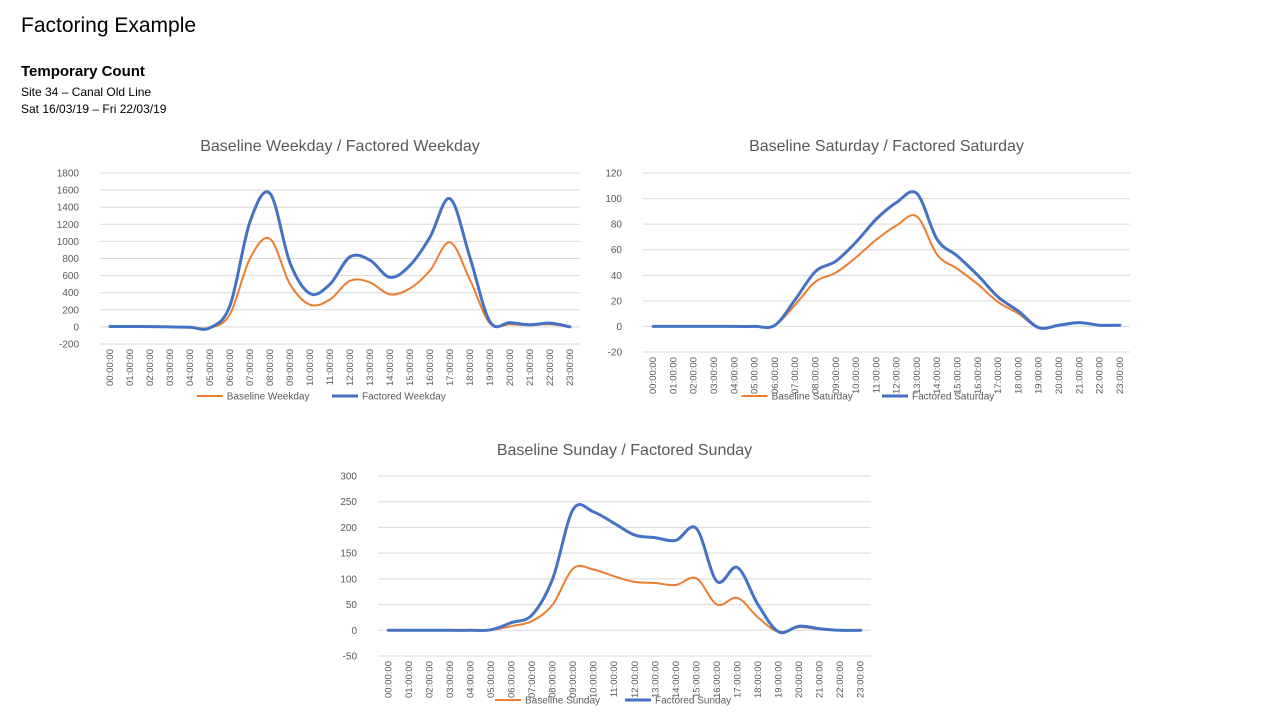 This screenshot has height=720, width=1280. Describe the element at coordinates (150, 367) in the screenshot. I see `chart-weekday-x-tick: 02:00:00` at that location.